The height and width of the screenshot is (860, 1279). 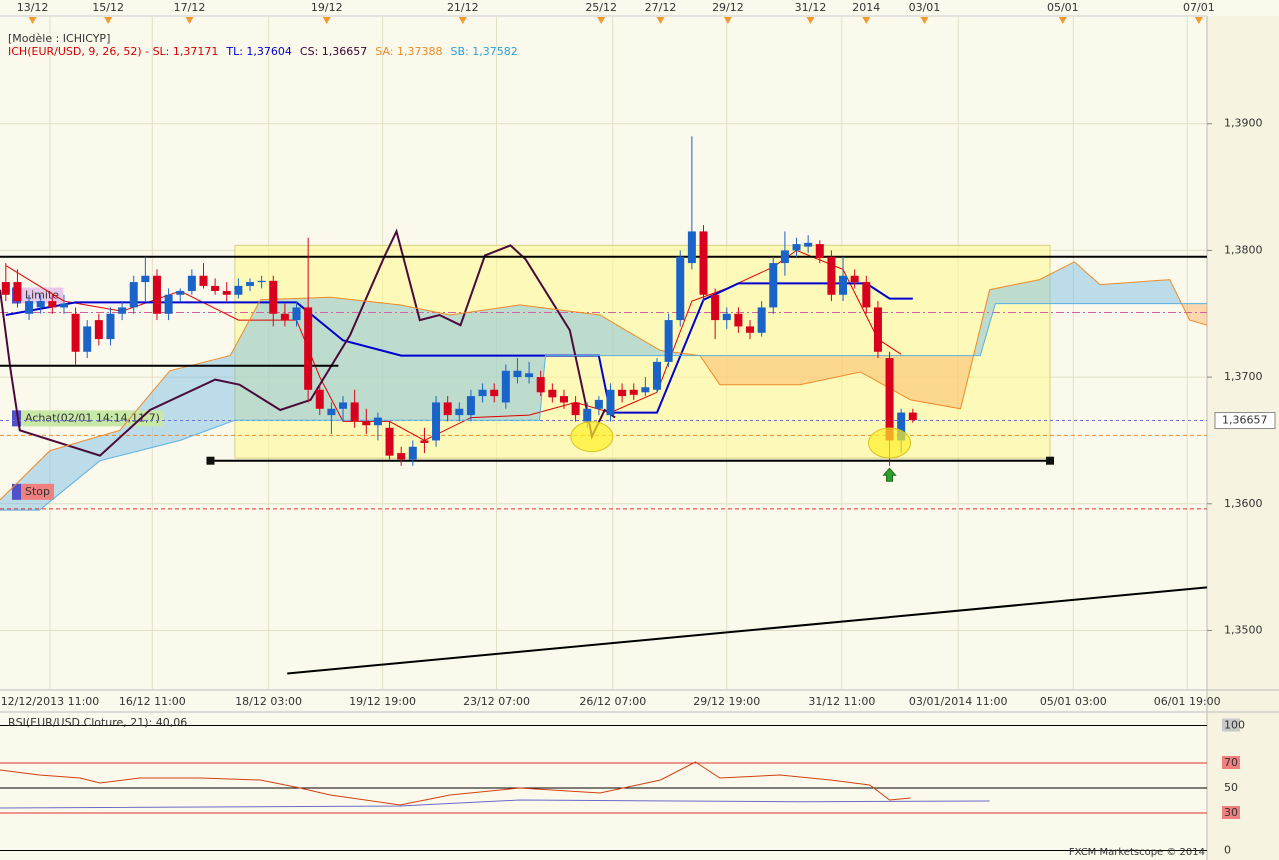 I want to click on price-tag, so click(x=1245, y=421).